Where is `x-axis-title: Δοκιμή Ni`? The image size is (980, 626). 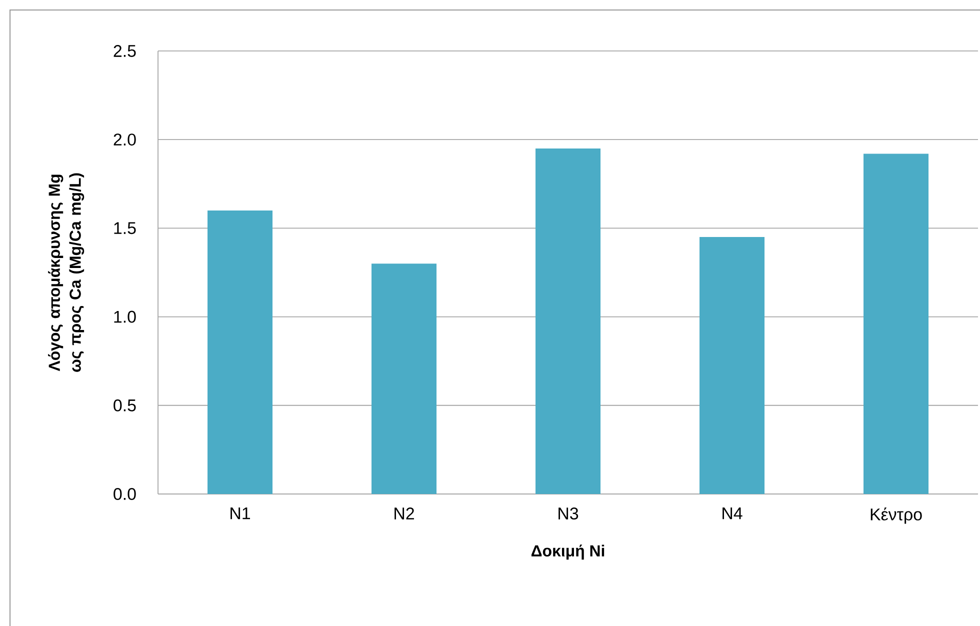
x-axis-title: Δοκιμή Ni is located at coordinates (567, 552).